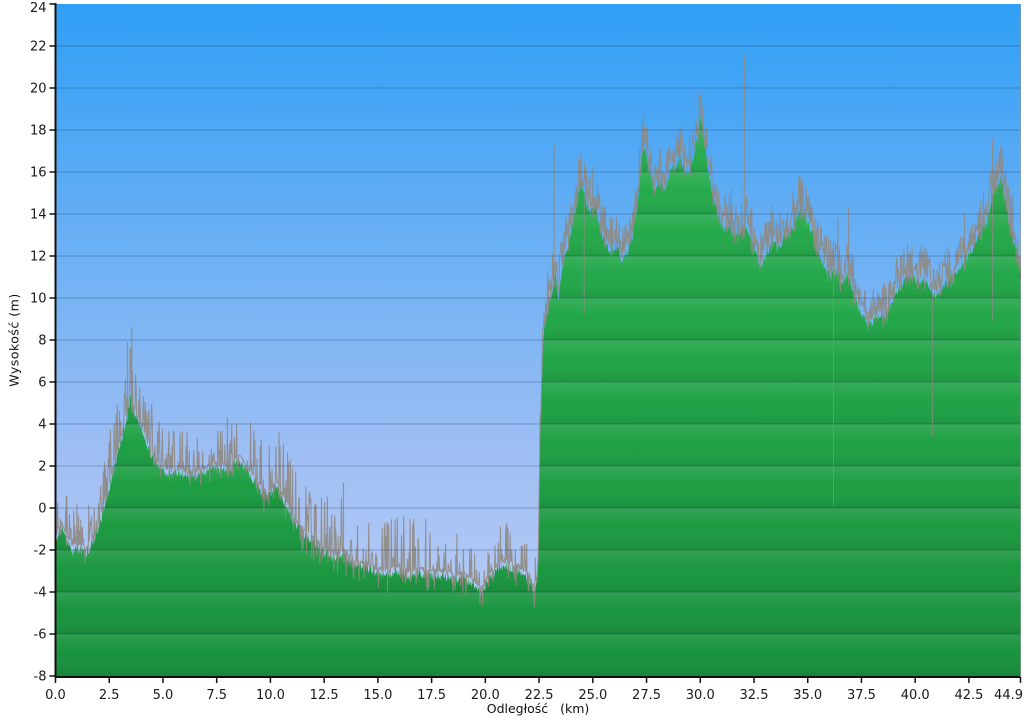  Describe the element at coordinates (42, 509) in the screenshot. I see `y-tick-label: 0` at that location.